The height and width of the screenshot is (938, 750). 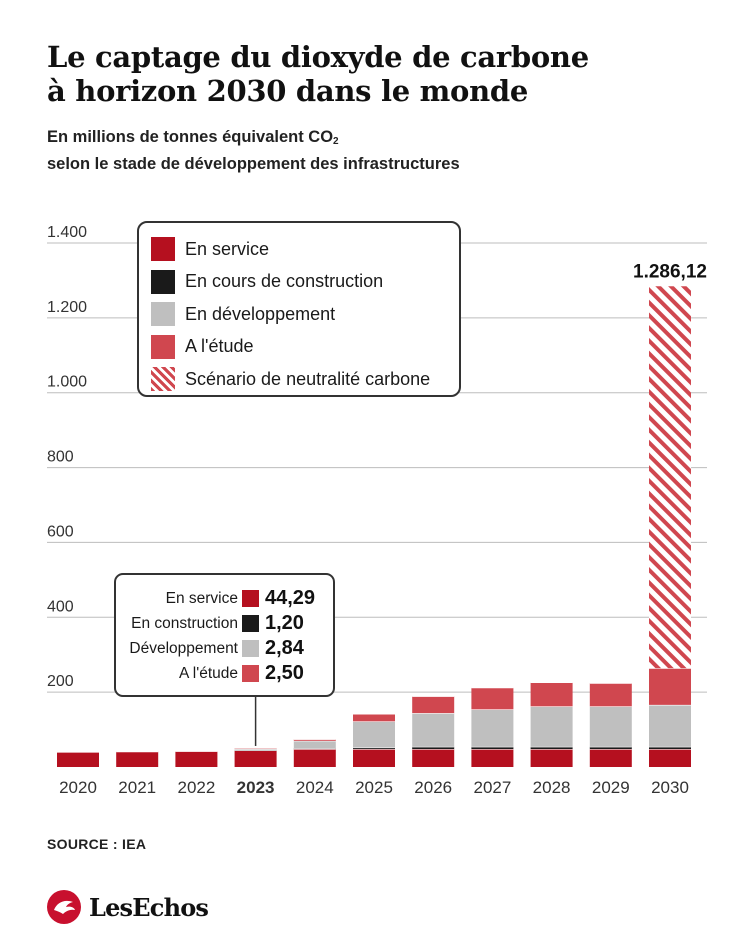 What do you see at coordinates (315, 787) in the screenshot?
I see `x-tick-label-2024: 2024` at bounding box center [315, 787].